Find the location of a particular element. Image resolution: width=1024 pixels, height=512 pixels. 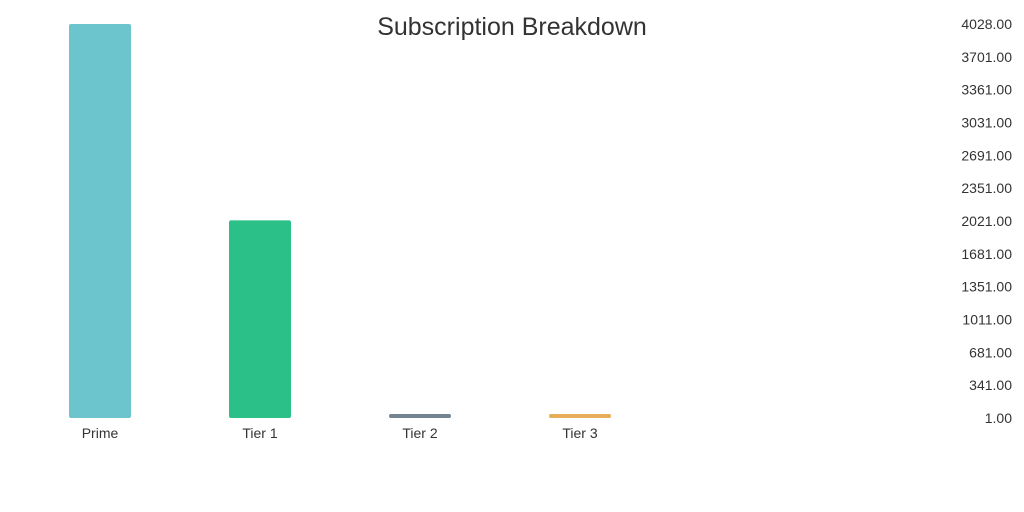

y-tick-label: 2691.00 is located at coordinates (986, 155).